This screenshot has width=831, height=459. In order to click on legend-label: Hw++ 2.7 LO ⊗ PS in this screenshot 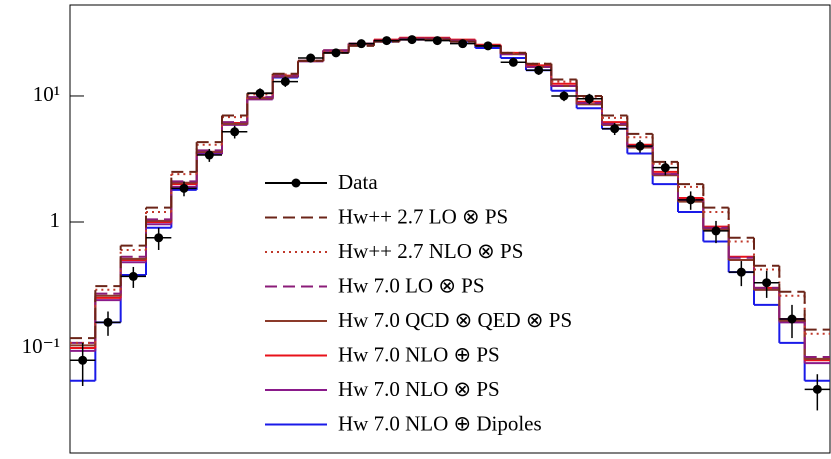, I will do `click(423, 216)`.